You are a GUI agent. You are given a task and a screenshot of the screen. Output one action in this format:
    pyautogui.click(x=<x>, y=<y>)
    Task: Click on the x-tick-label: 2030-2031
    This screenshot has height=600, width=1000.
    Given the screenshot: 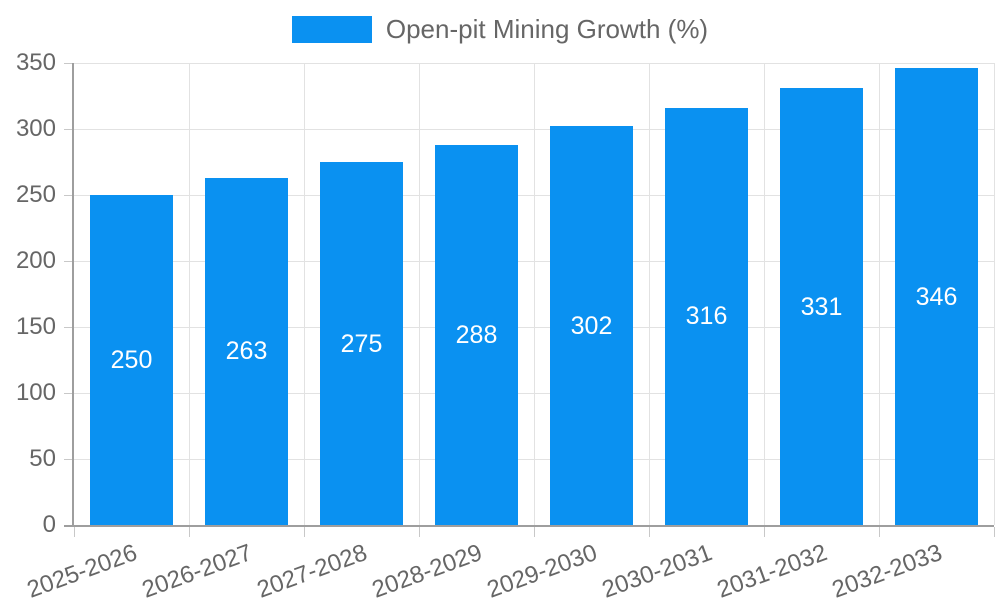 What is the action you would take?
    pyautogui.click(x=657, y=569)
    